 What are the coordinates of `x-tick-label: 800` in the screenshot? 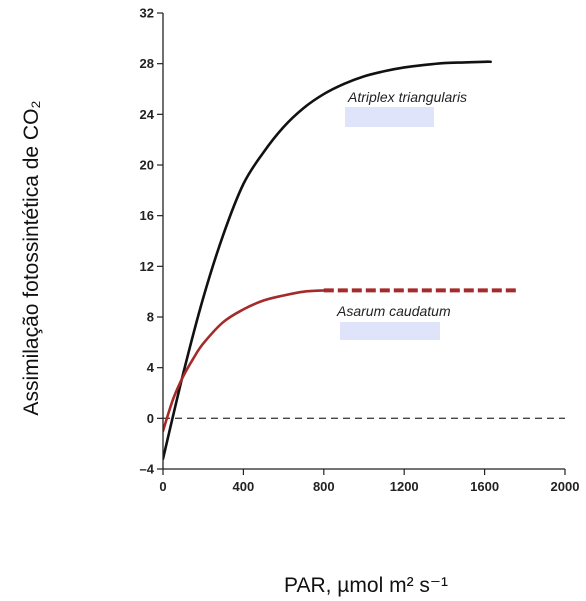 It's located at (324, 486).